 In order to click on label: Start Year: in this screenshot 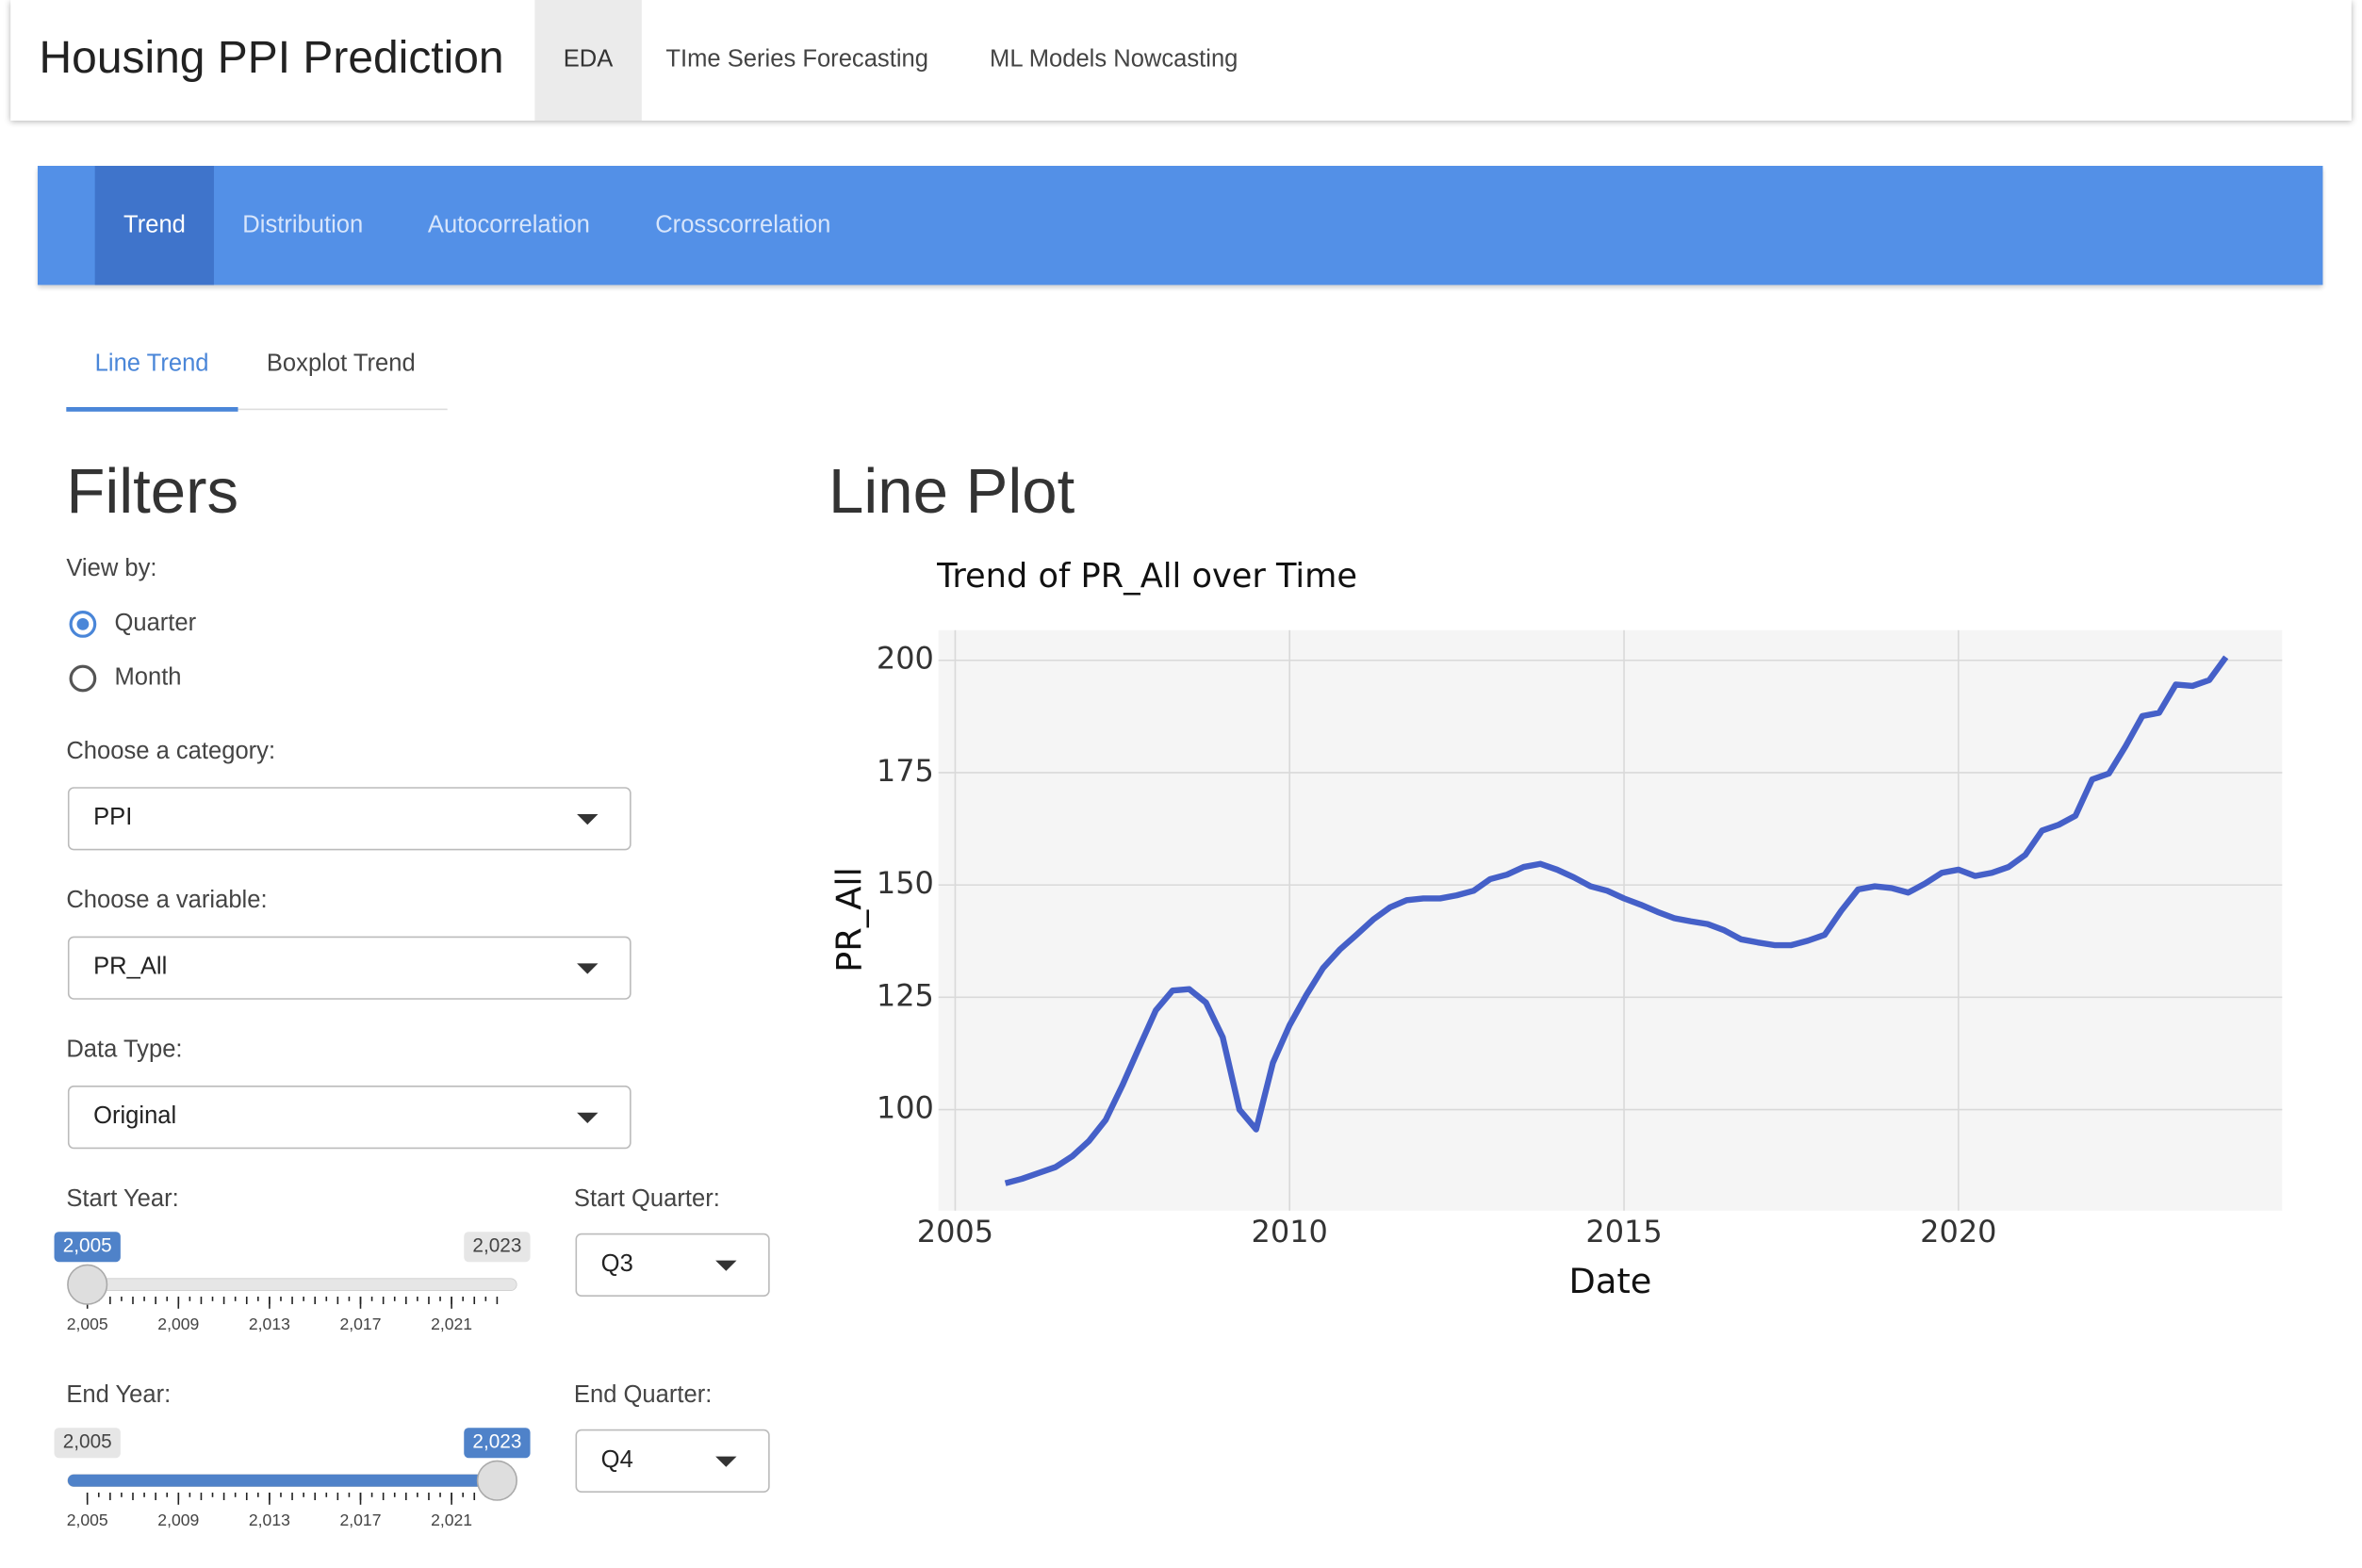, I will do `click(123, 1199)`.